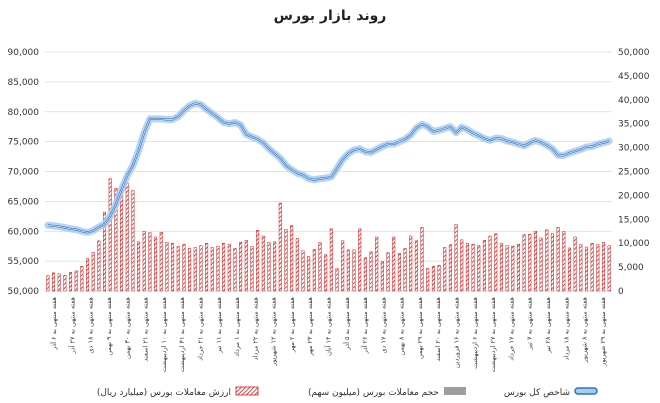 The width and height of the screenshot is (660, 403). What do you see at coordinates (634, 101) in the screenshot?
I see `right-tick-label: 40,000` at bounding box center [634, 101].